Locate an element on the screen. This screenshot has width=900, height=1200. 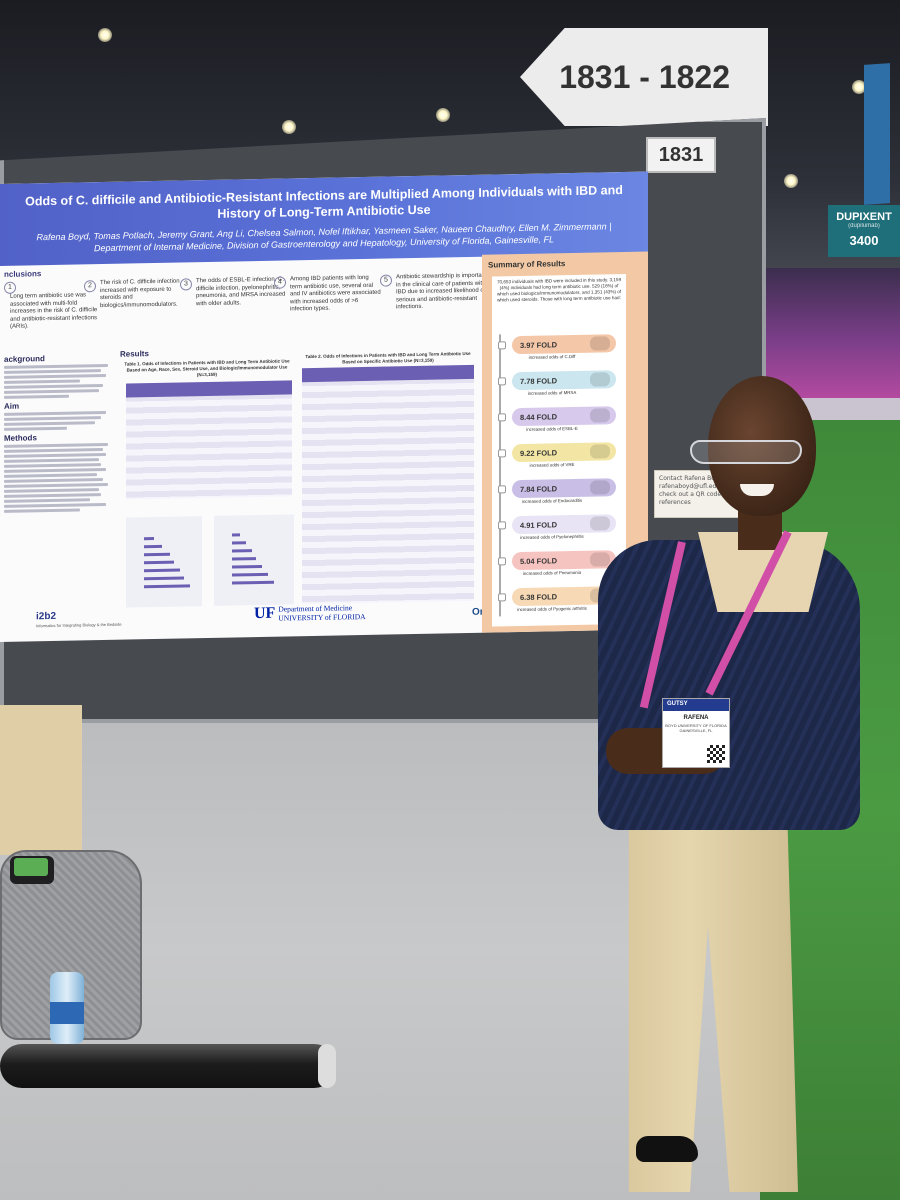
presenter-glasses is located at coordinates (746, 452).